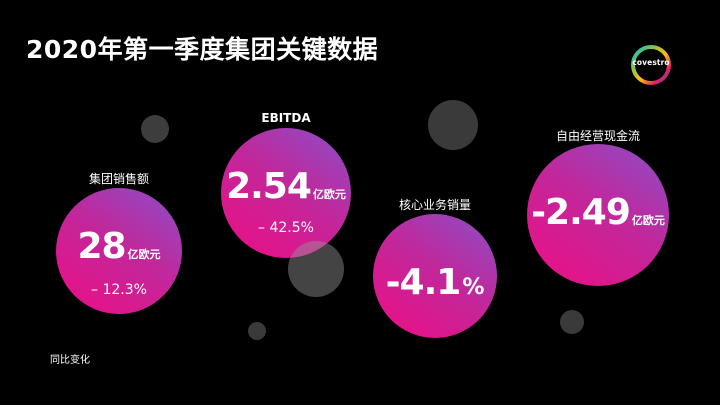 This screenshot has width=720, height=405. Describe the element at coordinates (202, 49) in the screenshot. I see `page-title: 2020年第一季度集团关键数据` at that location.